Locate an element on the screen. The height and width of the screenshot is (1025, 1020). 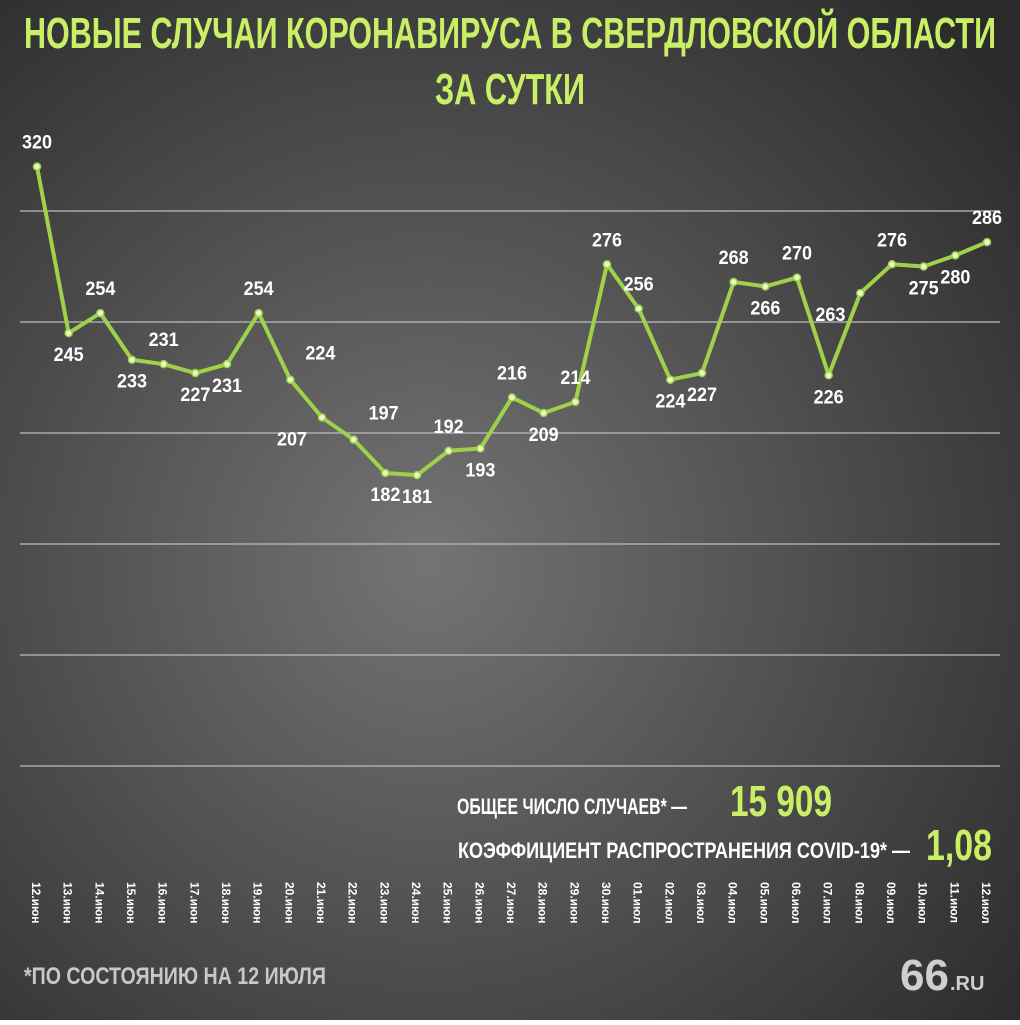
value-label: 193 is located at coordinates (480, 471).